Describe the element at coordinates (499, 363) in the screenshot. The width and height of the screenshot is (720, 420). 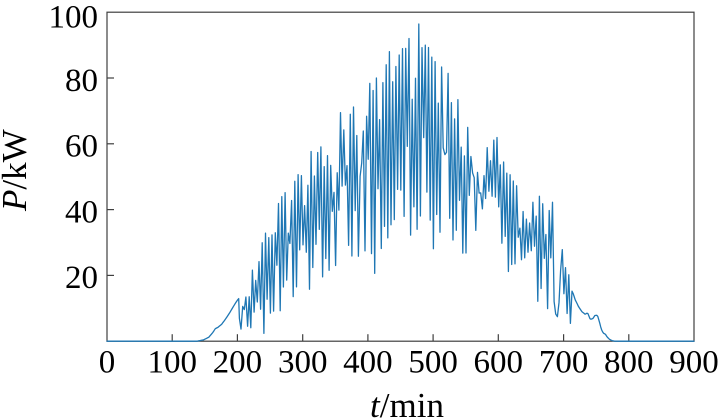
I see `svg-text: 600` at that location.